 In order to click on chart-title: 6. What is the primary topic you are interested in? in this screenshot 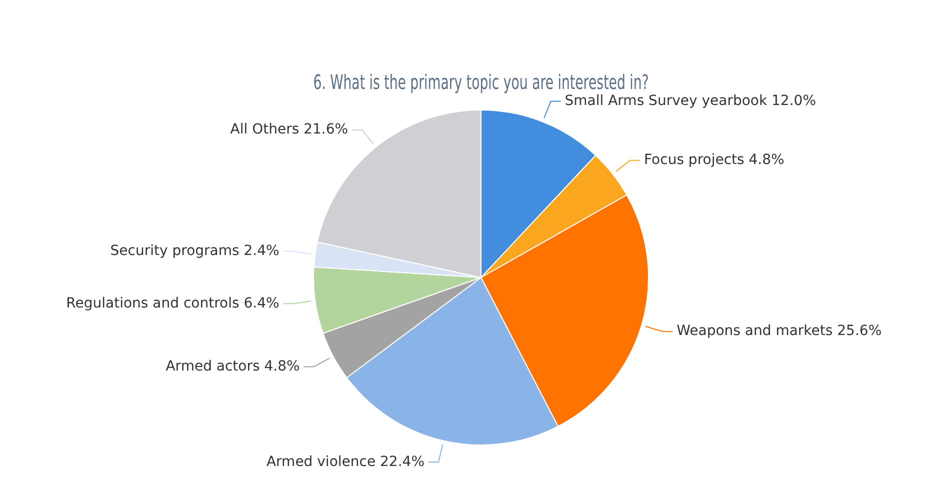, I will do `click(481, 84)`.